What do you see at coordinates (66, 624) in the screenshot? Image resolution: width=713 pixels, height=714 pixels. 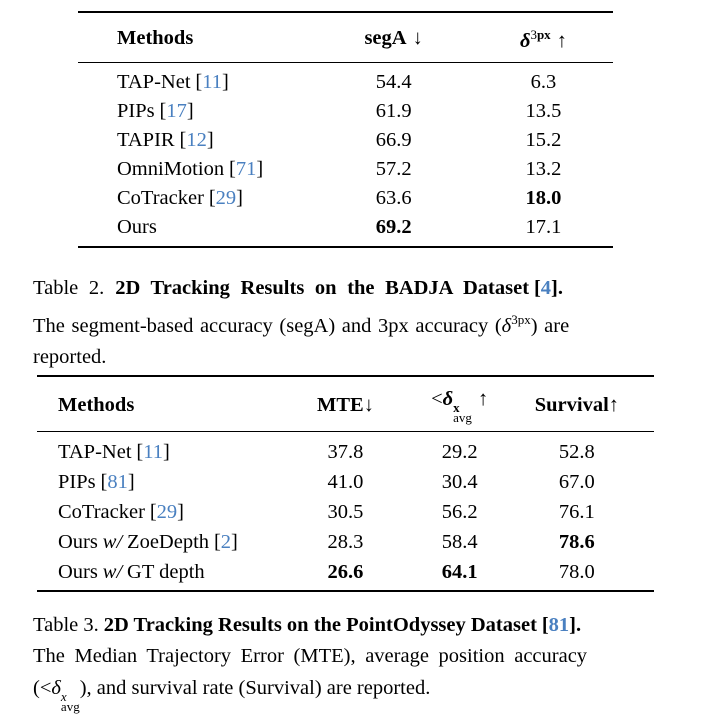 I see `caption-label: Table 3.` at bounding box center [66, 624].